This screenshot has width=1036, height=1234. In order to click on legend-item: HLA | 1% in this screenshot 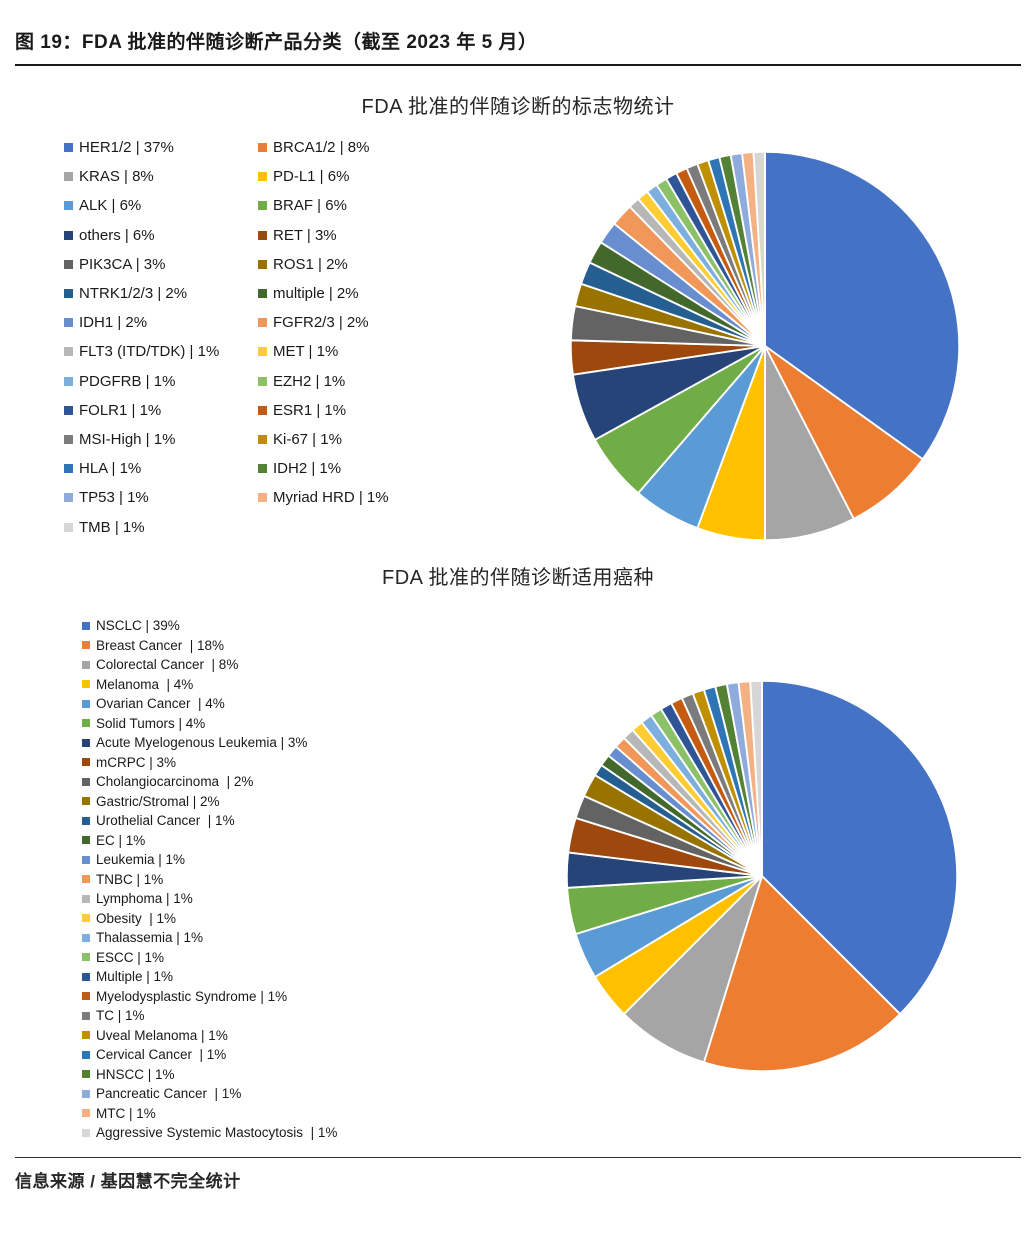, I will do `click(161, 468)`.